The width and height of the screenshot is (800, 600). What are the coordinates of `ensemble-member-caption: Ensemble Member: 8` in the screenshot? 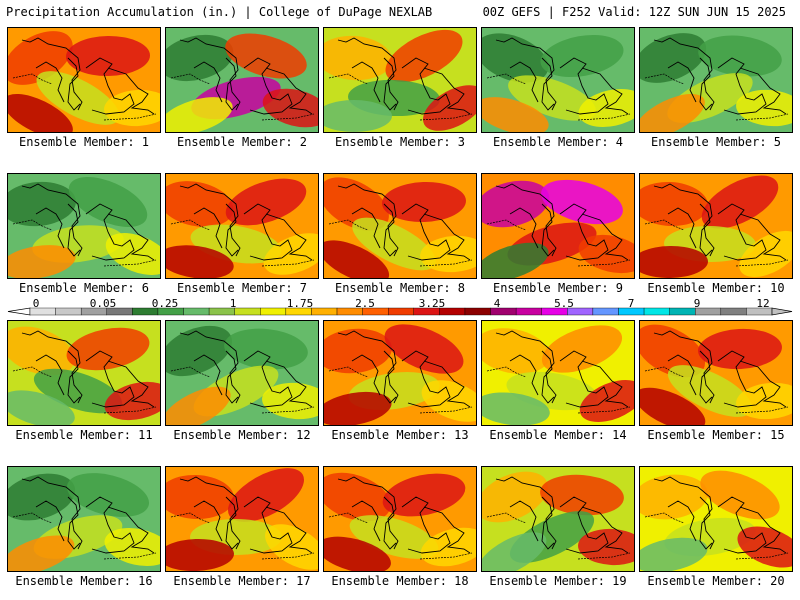 It's located at (400, 288).